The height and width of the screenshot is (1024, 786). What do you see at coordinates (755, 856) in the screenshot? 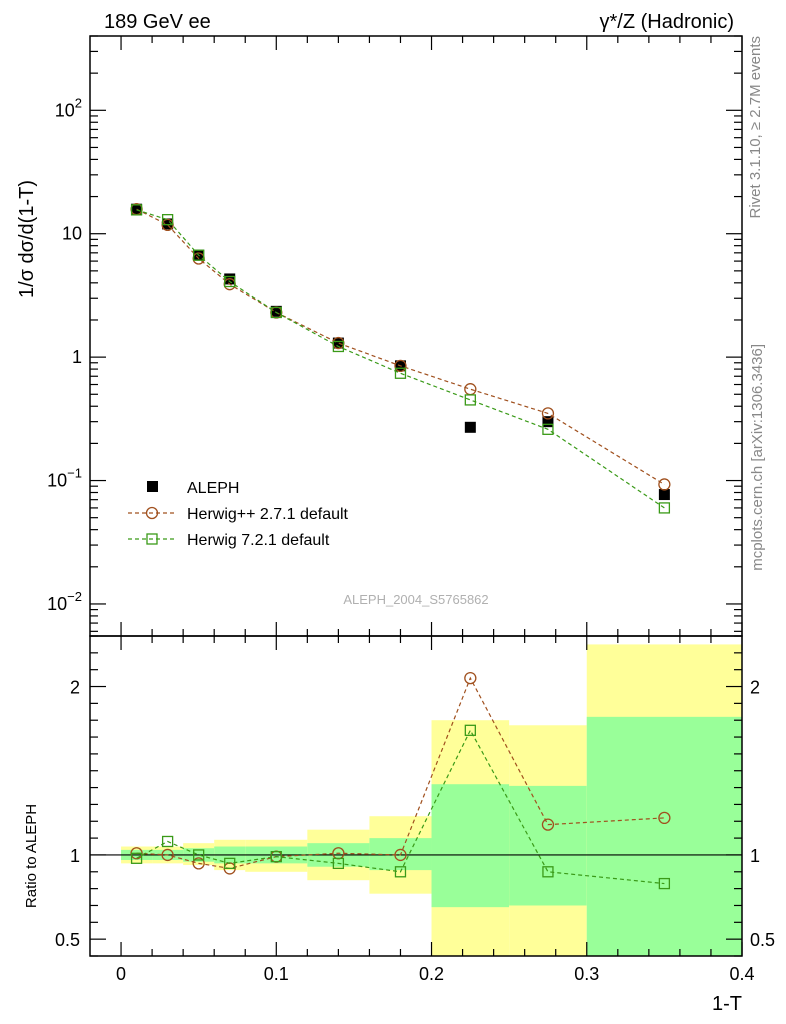
I see `y-tick-label-ratio-right: 1` at bounding box center [755, 856].